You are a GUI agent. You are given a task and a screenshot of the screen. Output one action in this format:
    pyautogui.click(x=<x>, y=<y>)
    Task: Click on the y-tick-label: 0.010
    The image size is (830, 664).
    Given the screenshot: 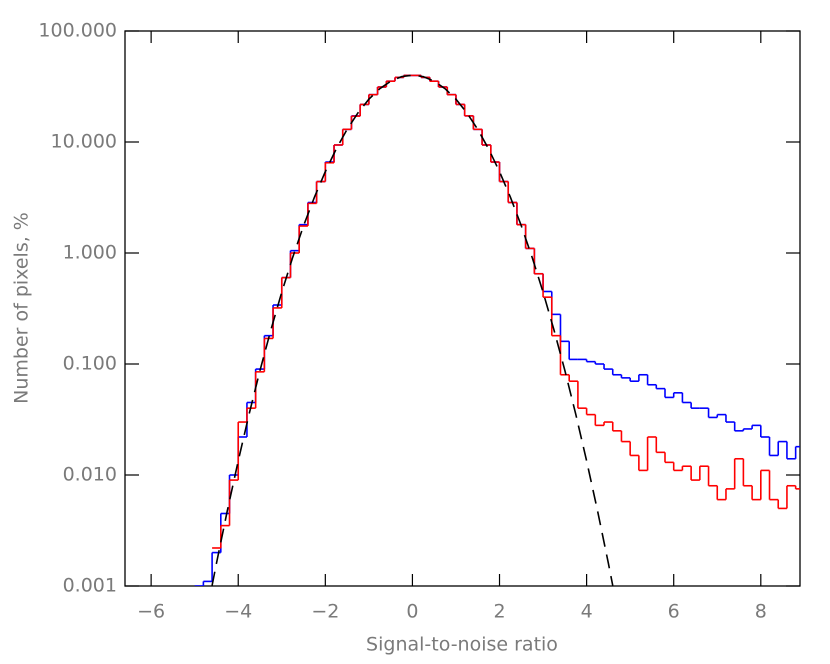 What is the action you would take?
    pyautogui.click(x=90, y=475)
    